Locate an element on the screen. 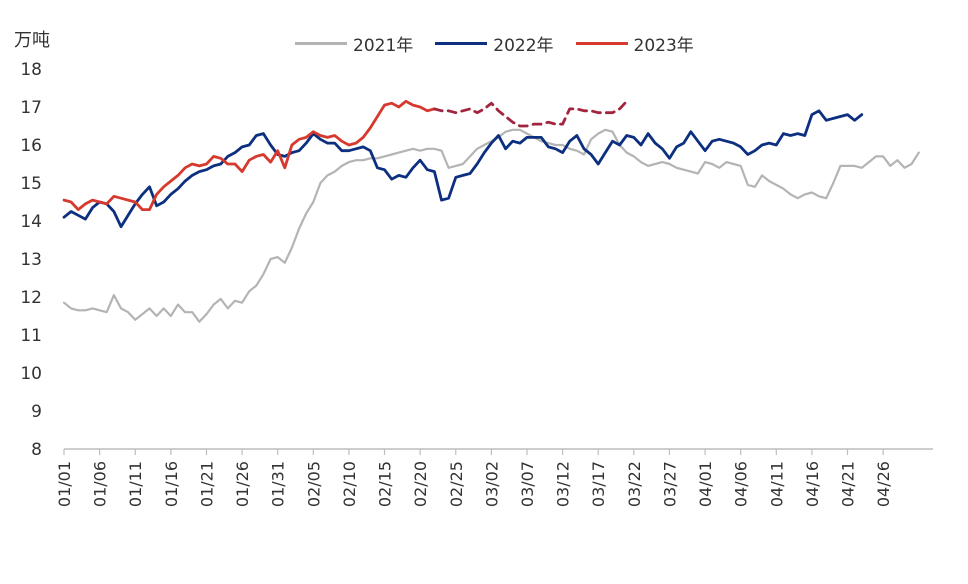  x-tick-label: 04/16 is located at coordinates (812, 484).